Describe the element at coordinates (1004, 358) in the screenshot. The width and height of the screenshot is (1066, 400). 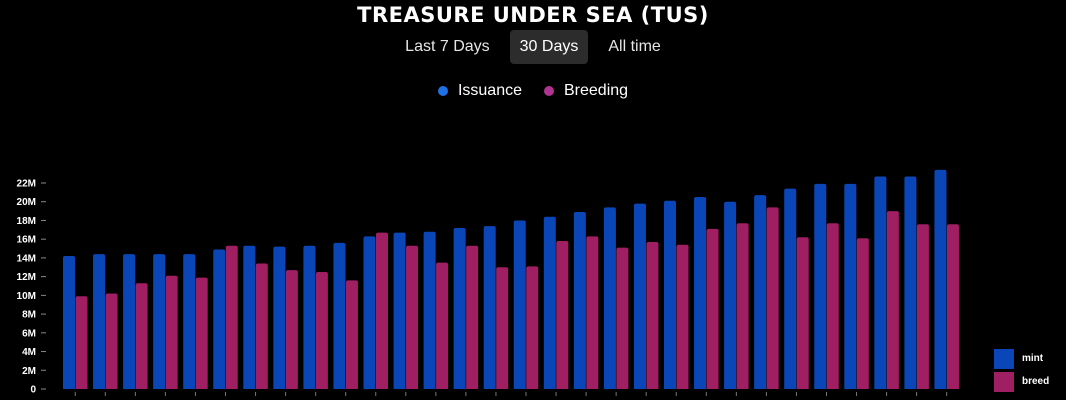
I see `mint-swatch` at that location.